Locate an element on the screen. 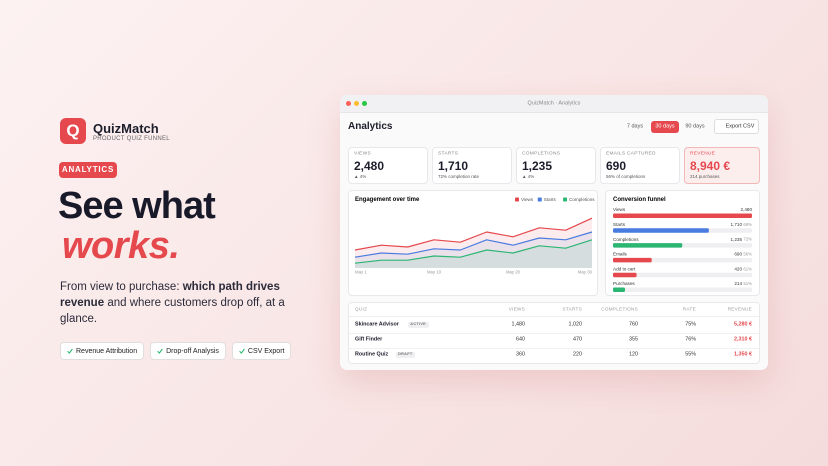 The image size is (828, 466). funnel-value: 214 is located at coordinates (738, 283).